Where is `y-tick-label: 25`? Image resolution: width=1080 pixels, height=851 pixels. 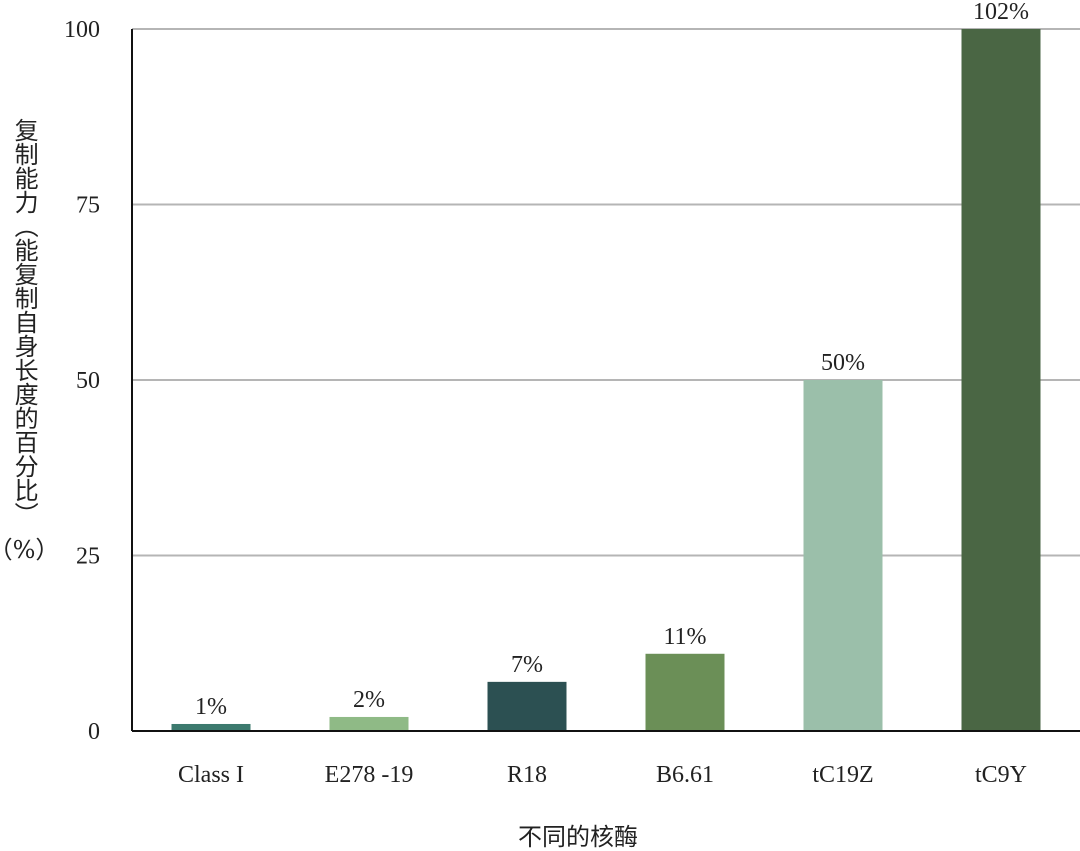
y-tick-label: 25 is located at coordinates (88, 557).